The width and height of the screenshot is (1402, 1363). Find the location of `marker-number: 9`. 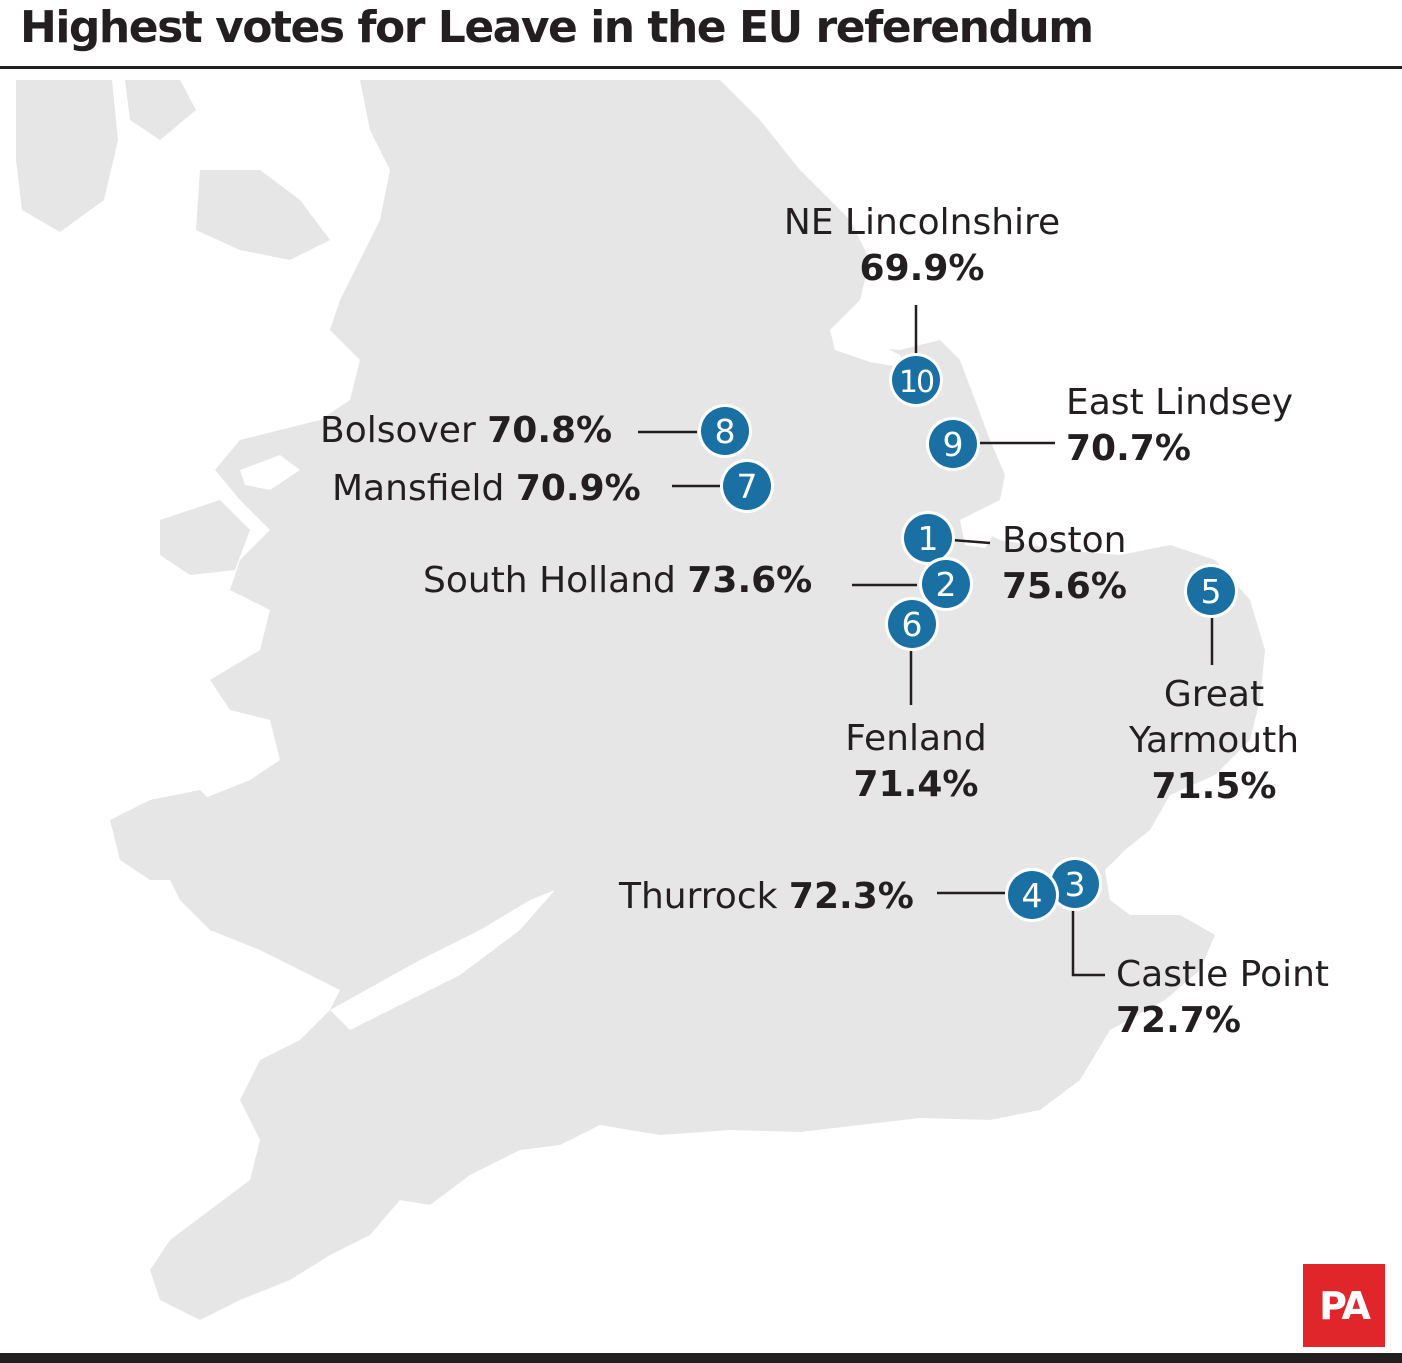

marker-number: 9 is located at coordinates (953, 444).